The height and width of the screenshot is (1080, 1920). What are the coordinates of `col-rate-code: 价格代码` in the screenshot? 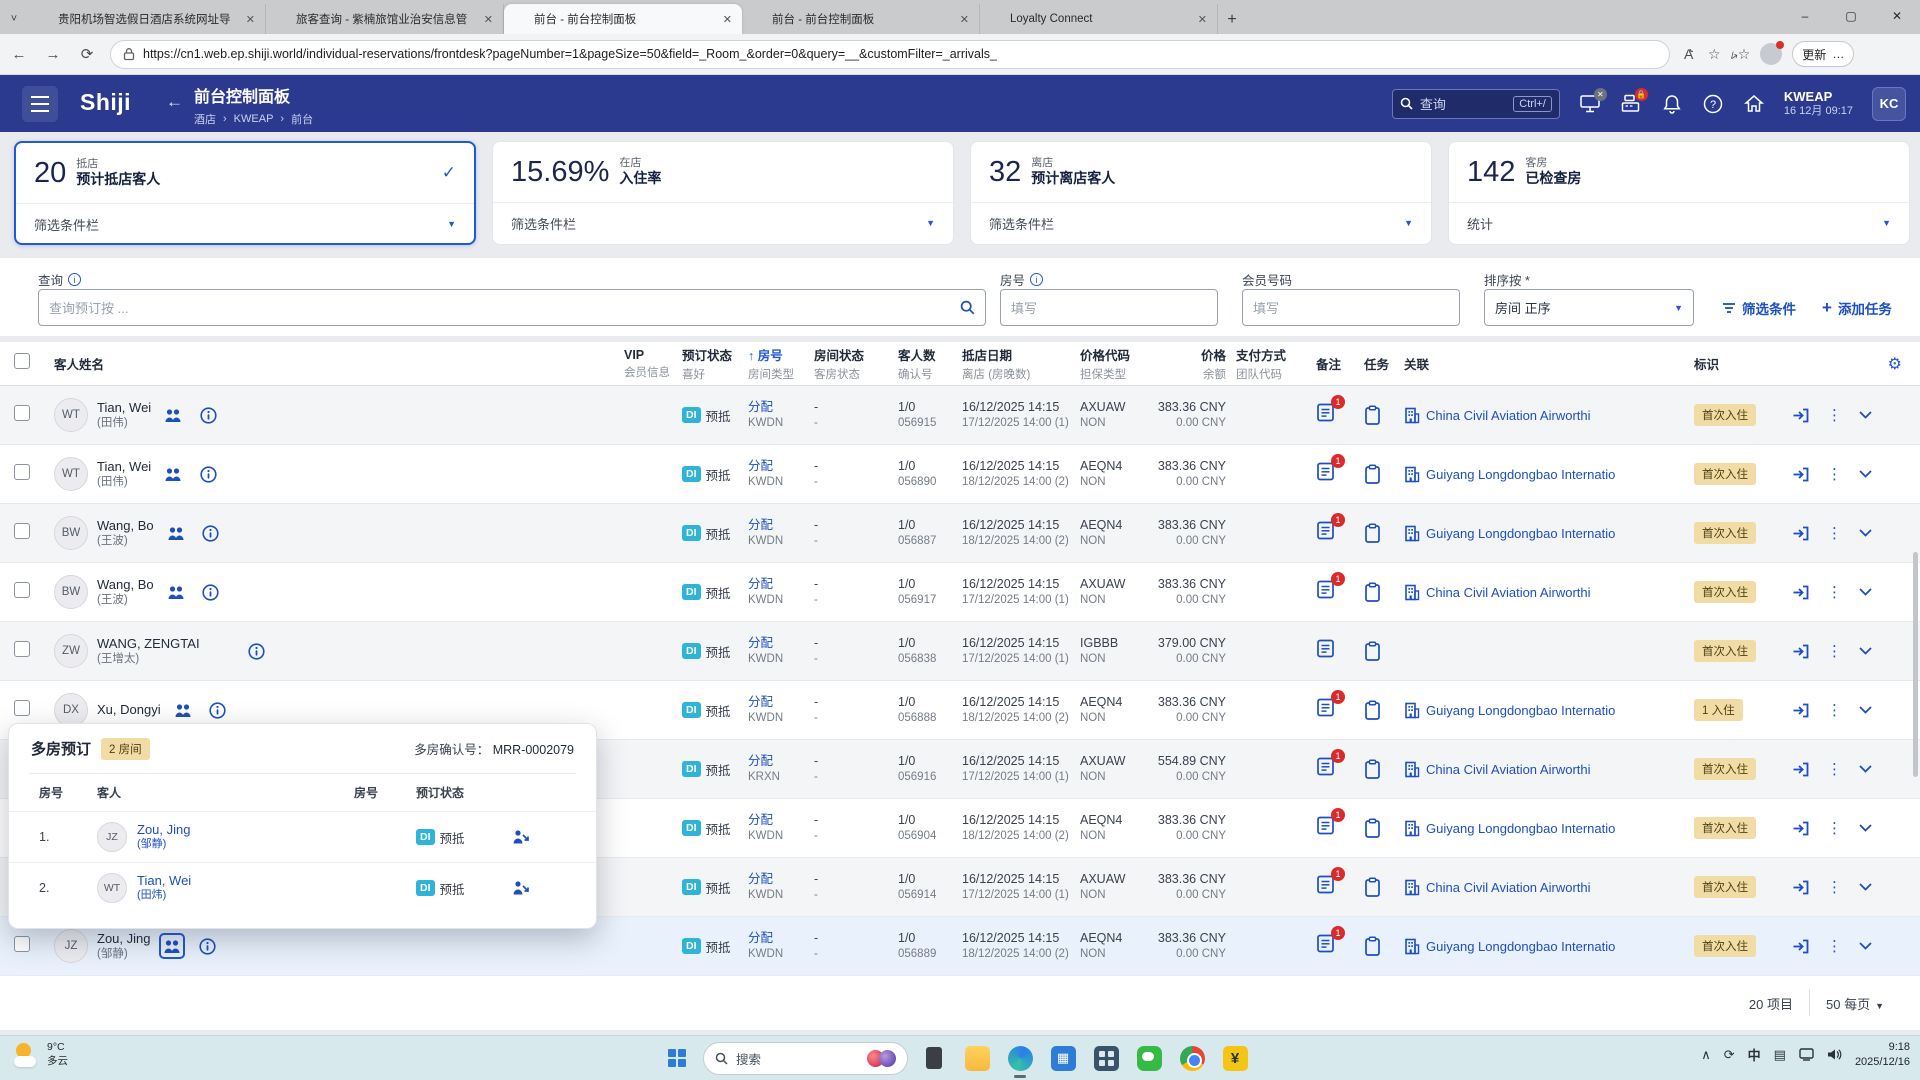 It's located at (1105, 356).